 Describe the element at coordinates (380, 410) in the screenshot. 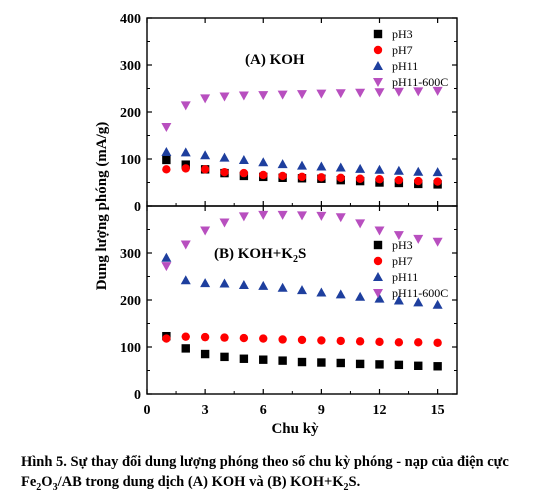

I see `x-tick-label: 12` at that location.